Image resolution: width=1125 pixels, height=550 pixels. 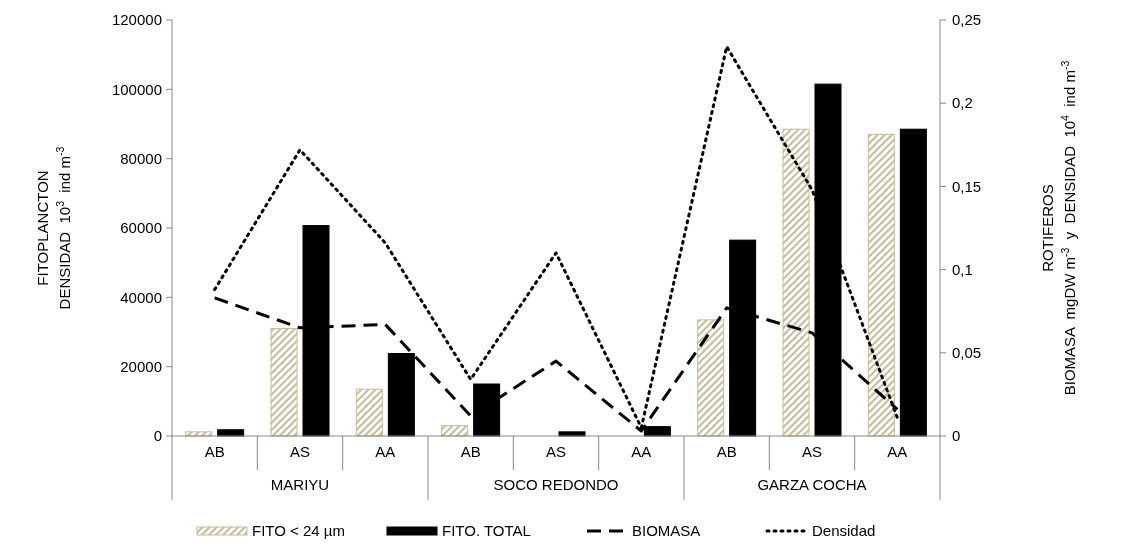 I want to click on text: MARIYU, so click(x=300, y=484).